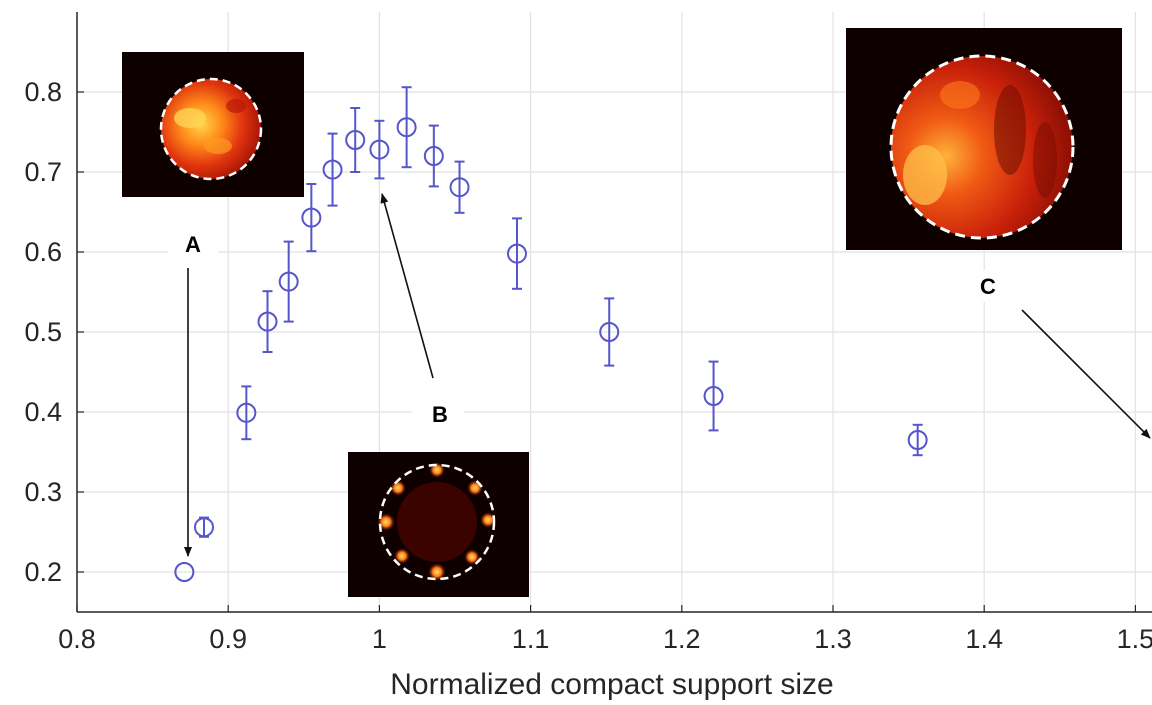  I want to click on annotation-arrow-b, so click(407, 286).